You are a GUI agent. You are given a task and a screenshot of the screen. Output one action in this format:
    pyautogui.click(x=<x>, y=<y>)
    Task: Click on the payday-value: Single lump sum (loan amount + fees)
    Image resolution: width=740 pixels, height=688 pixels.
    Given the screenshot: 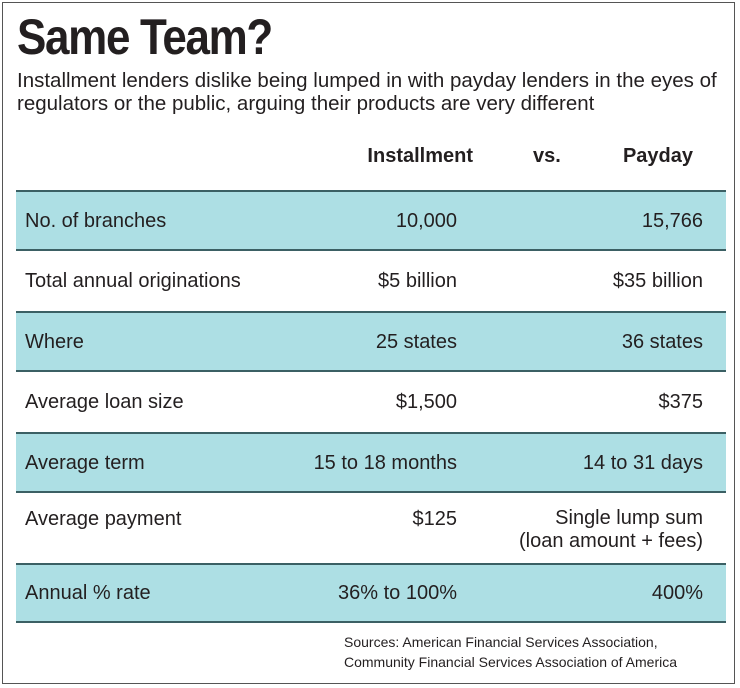 What is the action you would take?
    pyautogui.click(x=611, y=529)
    